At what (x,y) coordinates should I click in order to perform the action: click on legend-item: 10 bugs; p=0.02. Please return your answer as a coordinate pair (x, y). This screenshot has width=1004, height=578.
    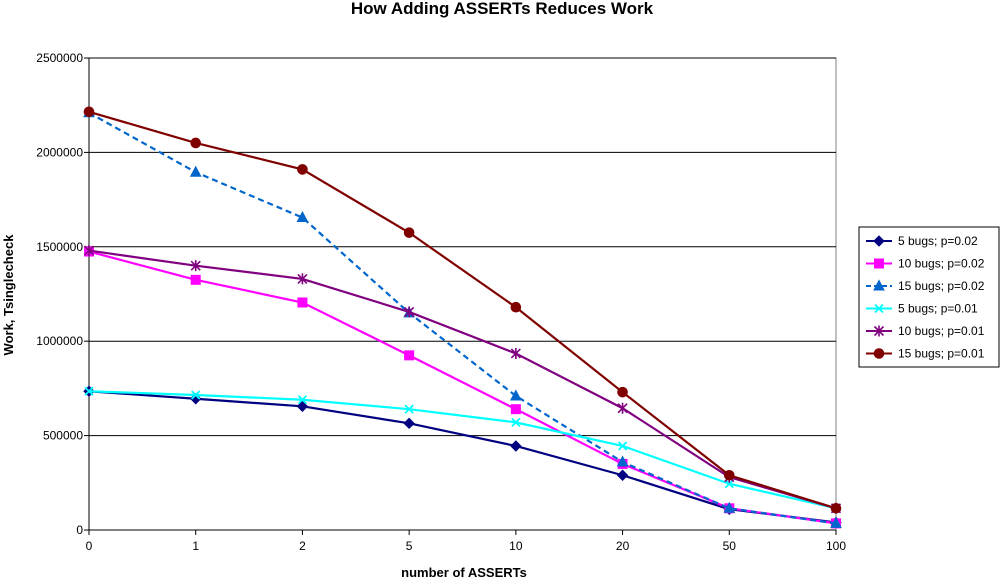
    Looking at the image, I should click on (925, 264).